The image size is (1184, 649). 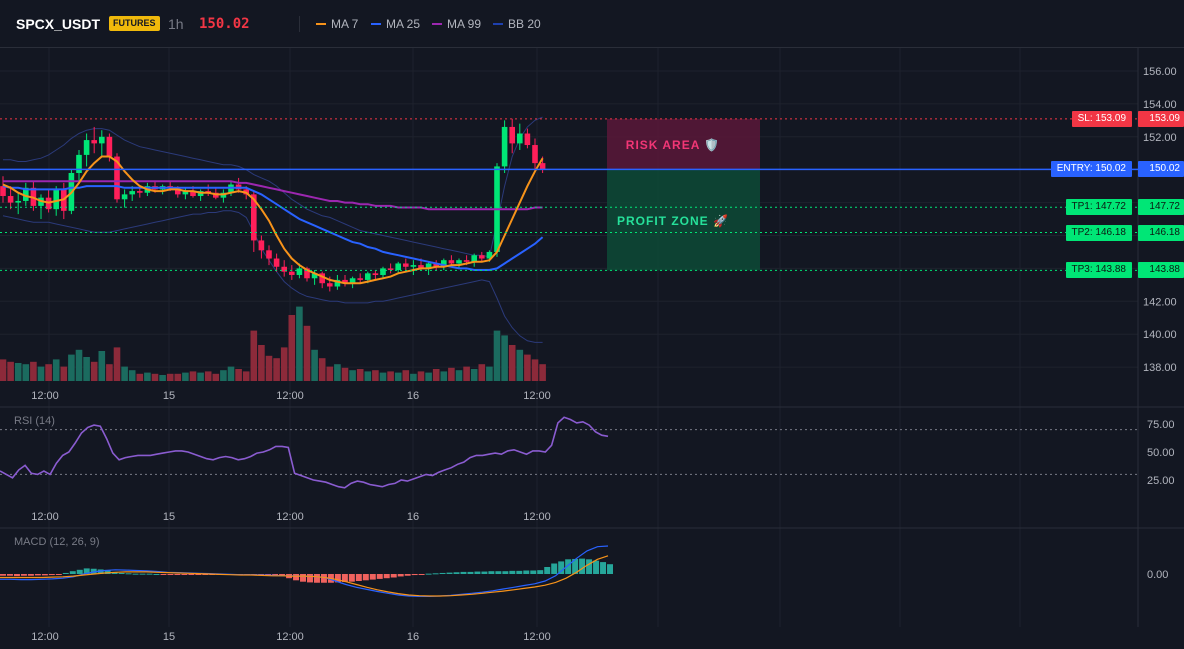 What do you see at coordinates (273, 195) in the screenshot?
I see `ma99-line` at bounding box center [273, 195].